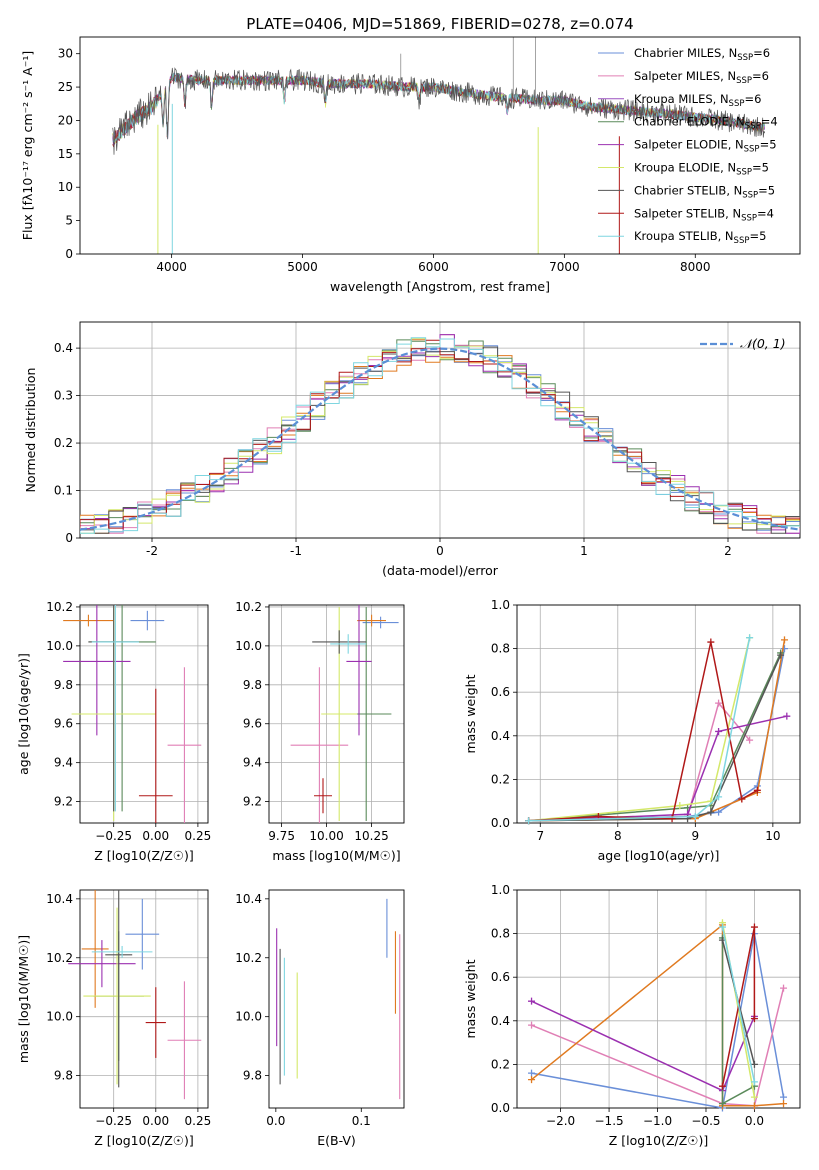  I want to click on spectrum-lines, so click(439, 145).